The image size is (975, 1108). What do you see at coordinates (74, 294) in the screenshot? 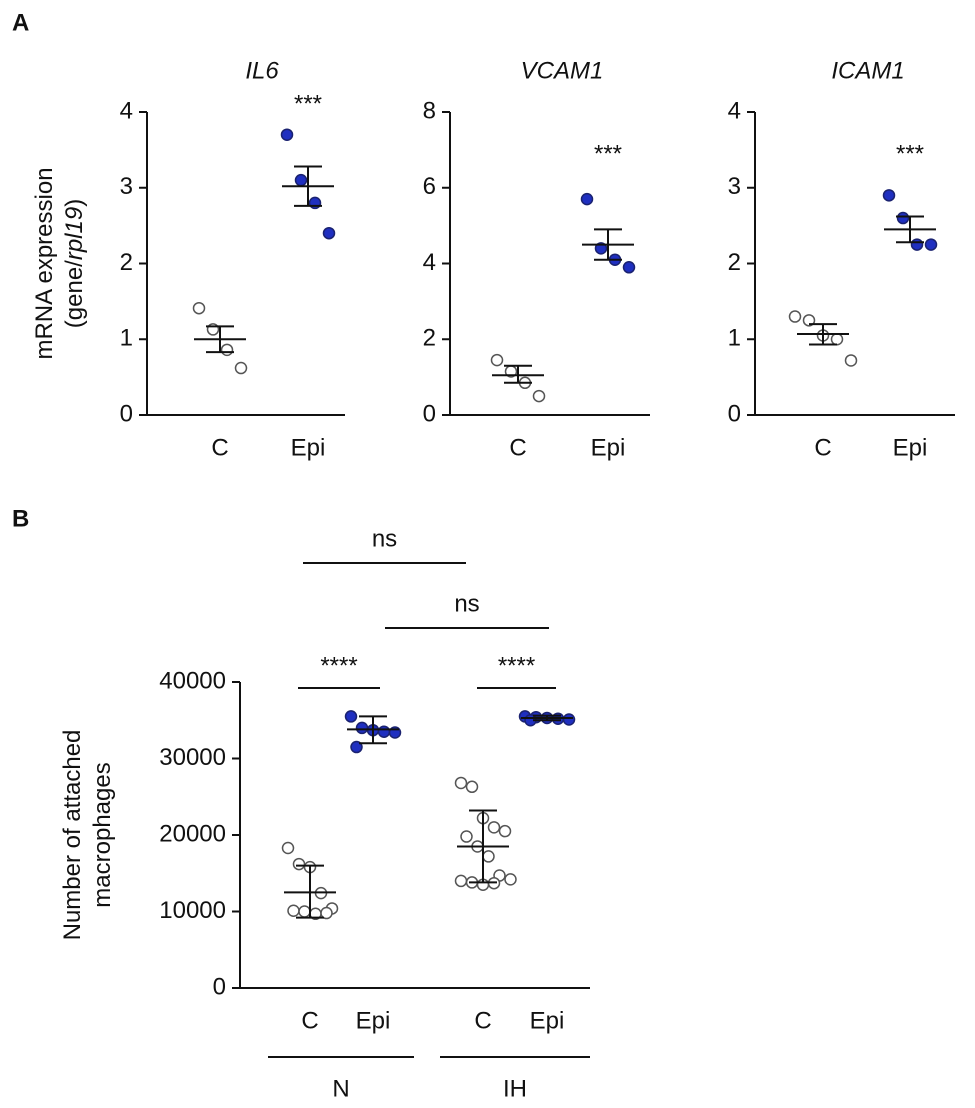
I see `y-axis-label-part: (gene/` at bounding box center [74, 294].